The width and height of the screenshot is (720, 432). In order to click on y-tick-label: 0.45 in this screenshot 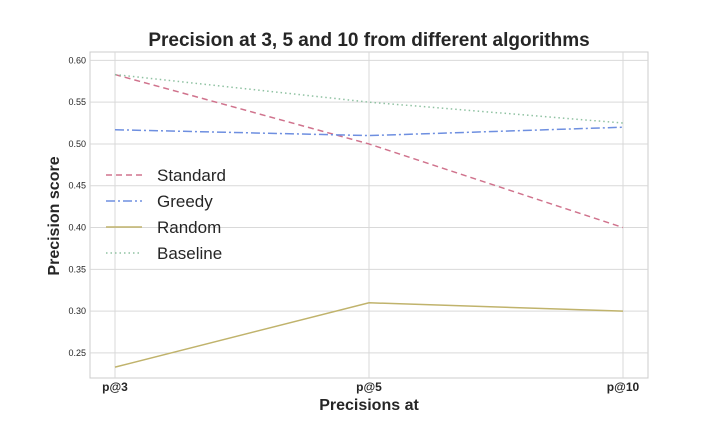, I will do `click(77, 186)`.